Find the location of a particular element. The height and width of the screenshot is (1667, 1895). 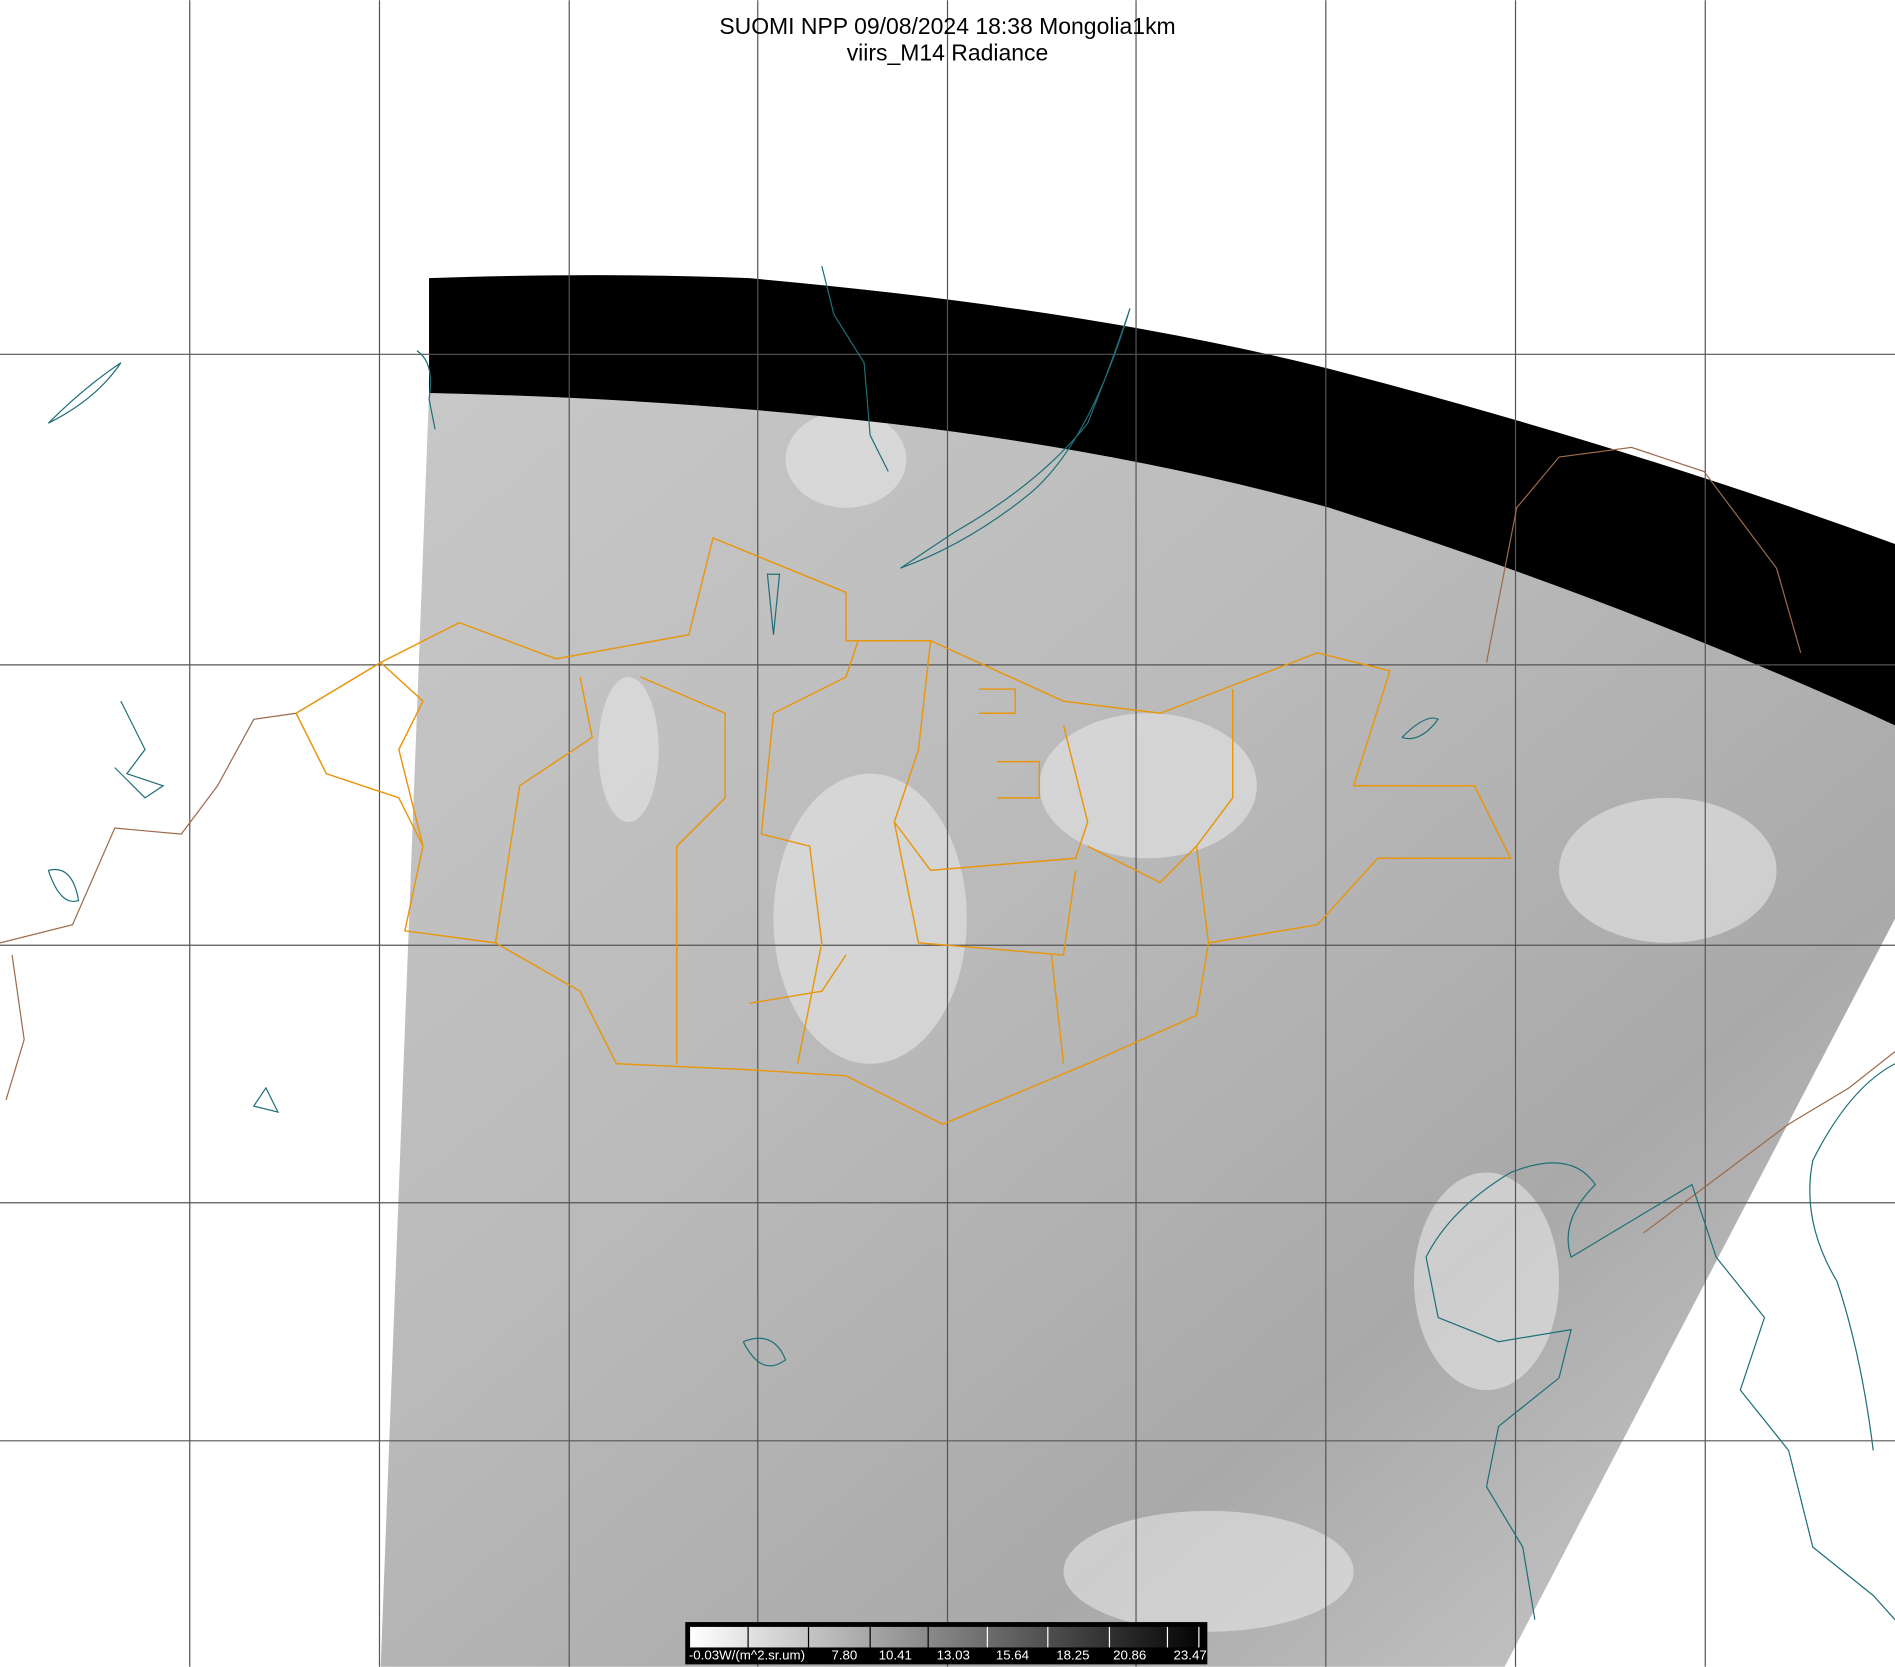

colorbar-tick-label: 18.25 is located at coordinates (1072, 1655).